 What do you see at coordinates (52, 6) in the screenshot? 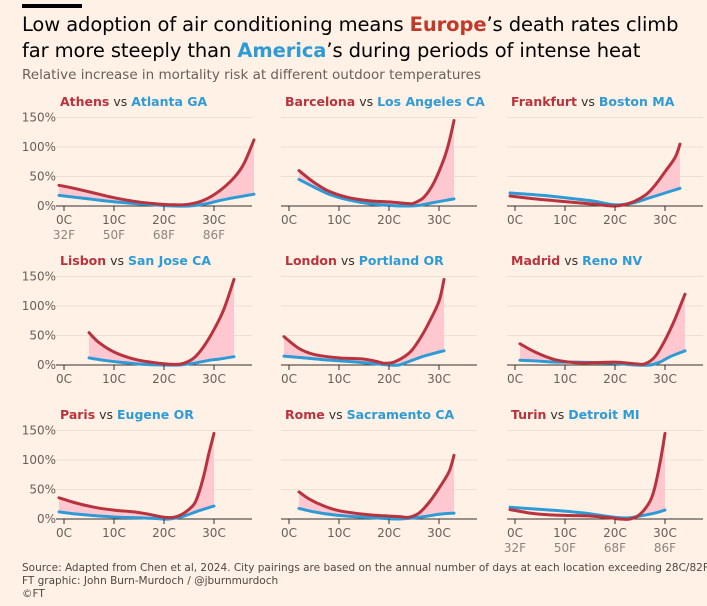
I see `brand-bar` at bounding box center [52, 6].